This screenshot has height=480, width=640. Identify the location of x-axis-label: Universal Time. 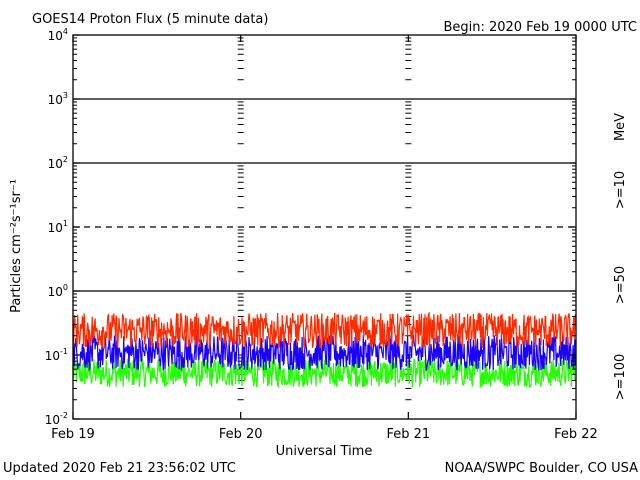
(324, 451).